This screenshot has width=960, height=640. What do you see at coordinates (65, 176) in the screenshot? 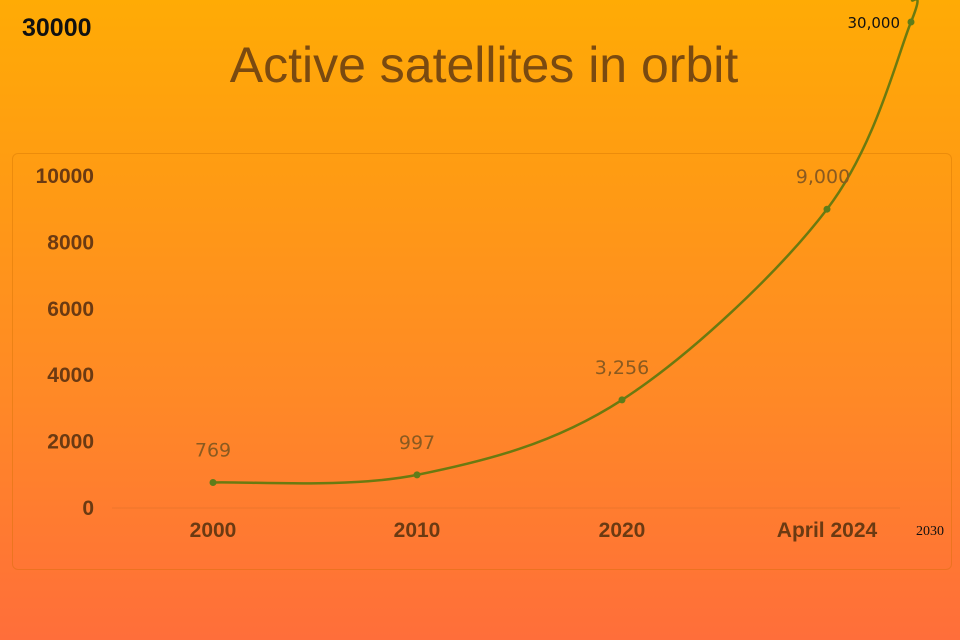
I see `y-tick-label: 10000` at bounding box center [65, 176].